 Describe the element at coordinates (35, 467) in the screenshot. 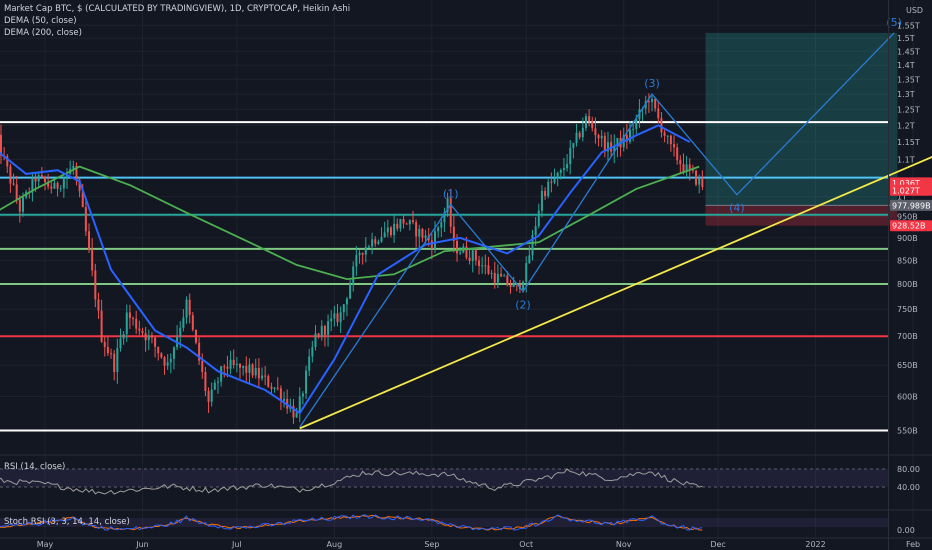

I see `rsi-pane-label: RSI (14, close)` at that location.